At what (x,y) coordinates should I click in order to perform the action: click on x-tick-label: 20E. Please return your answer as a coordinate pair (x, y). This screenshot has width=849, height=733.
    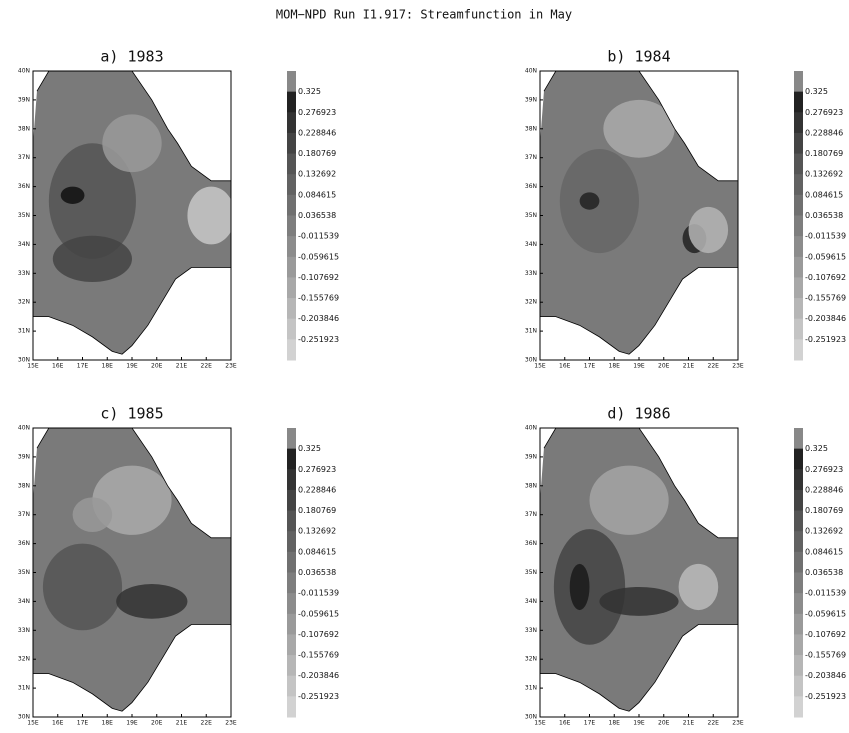
    Looking at the image, I should click on (157, 366).